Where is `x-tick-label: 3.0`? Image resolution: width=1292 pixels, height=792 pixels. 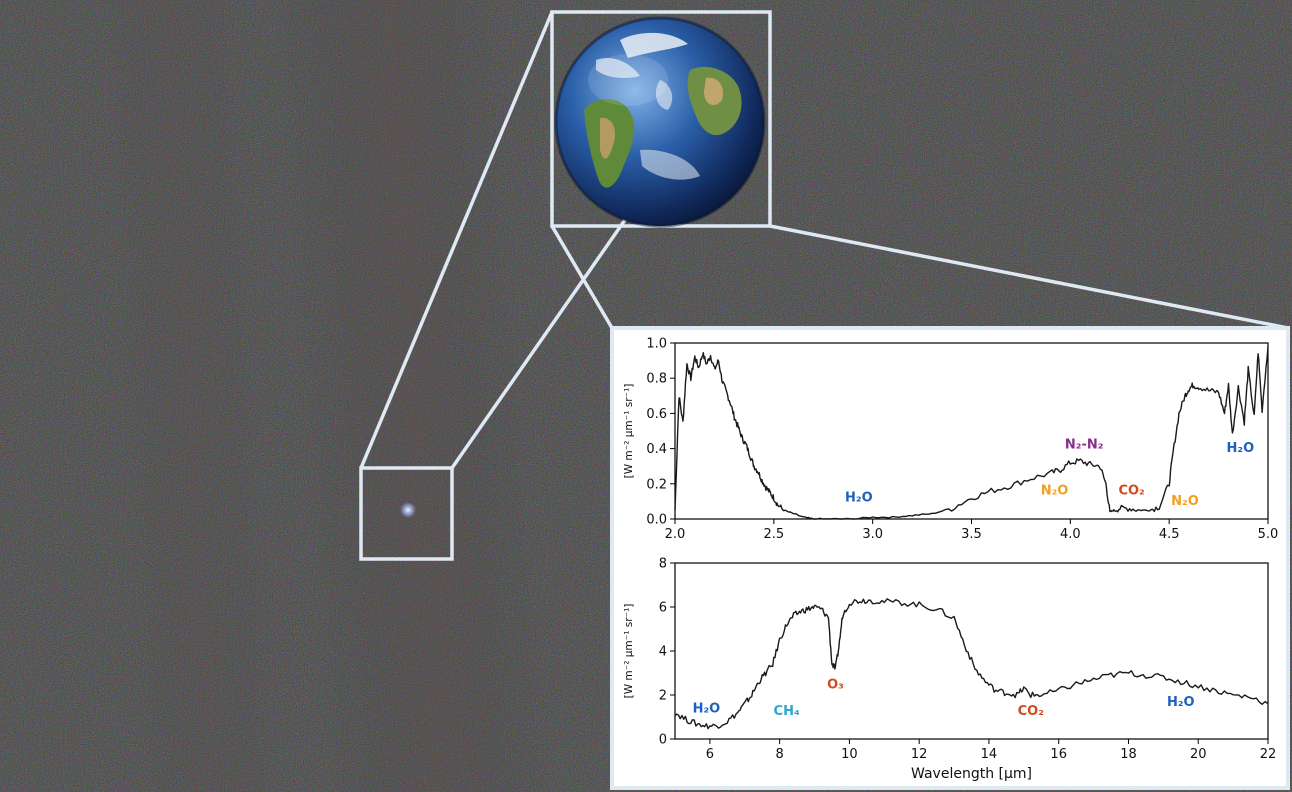 x-tick-label: 3.0 is located at coordinates (872, 534).